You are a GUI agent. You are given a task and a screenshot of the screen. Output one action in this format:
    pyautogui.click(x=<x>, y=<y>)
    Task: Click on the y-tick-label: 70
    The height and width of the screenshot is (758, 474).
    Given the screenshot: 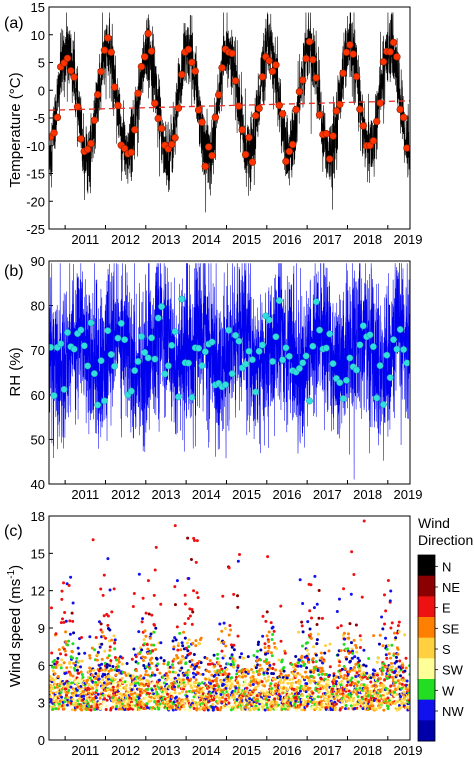 What is the action you would take?
    pyautogui.click(x=38, y=350)
    